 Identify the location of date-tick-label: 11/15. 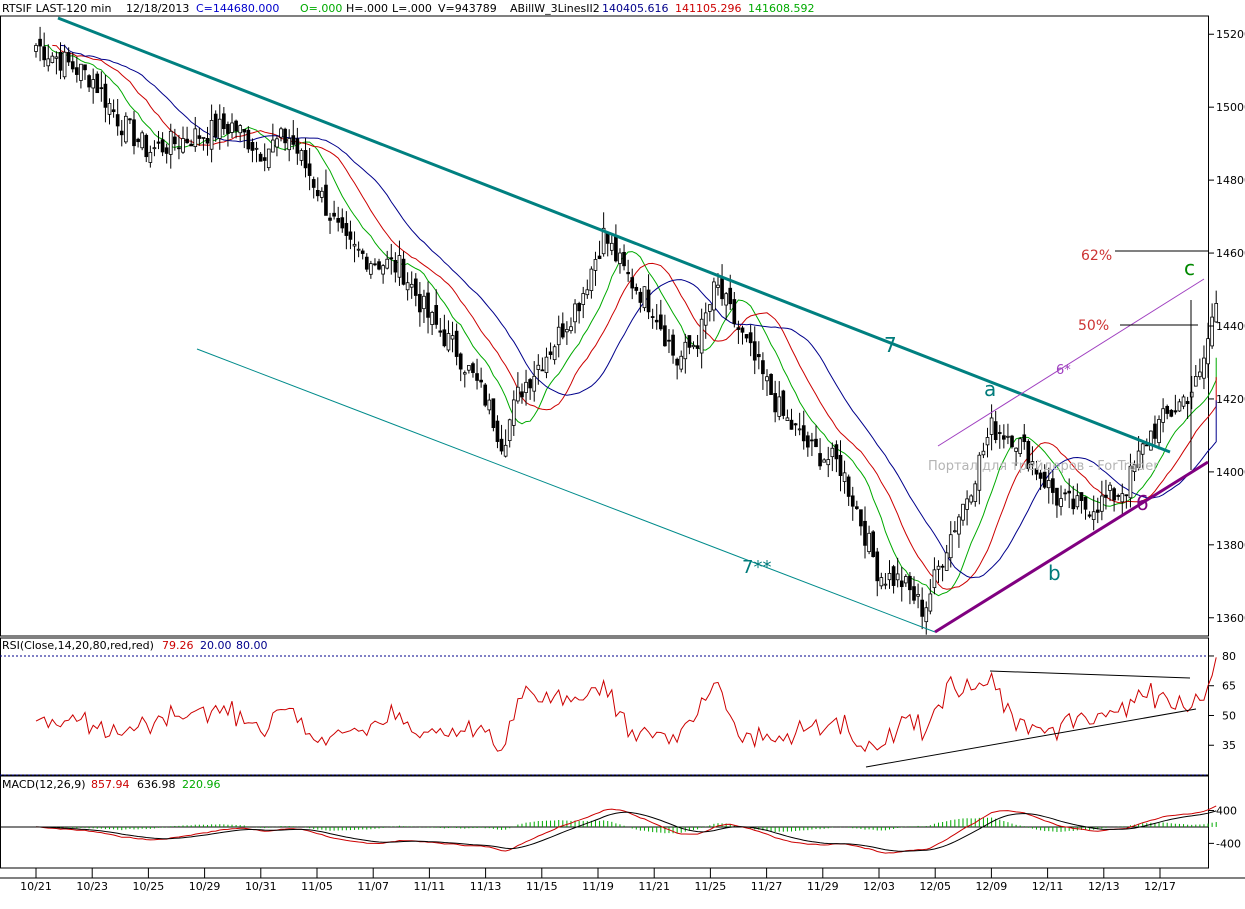
(542, 886).